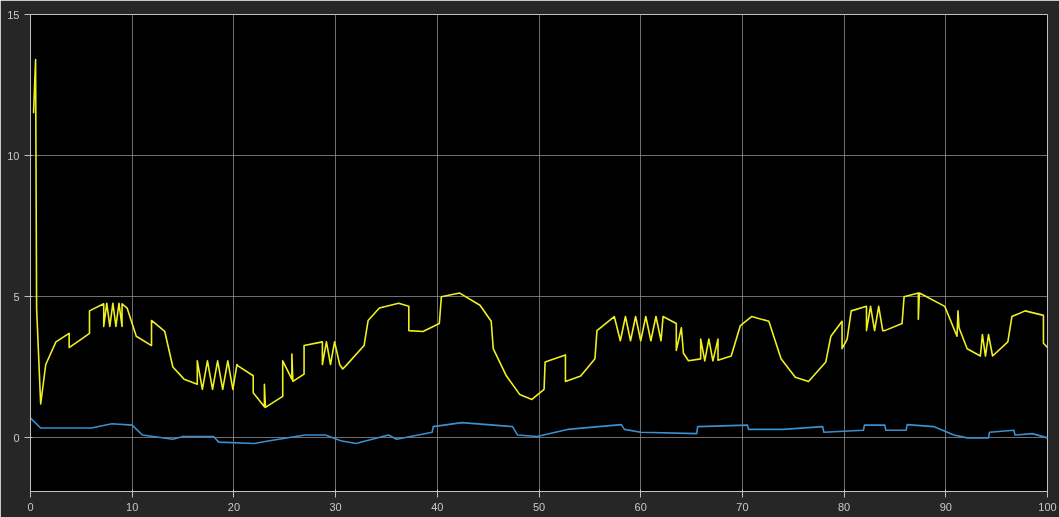 The height and width of the screenshot is (517, 1059). I want to click on x-tick-label: 90, so click(945, 506).